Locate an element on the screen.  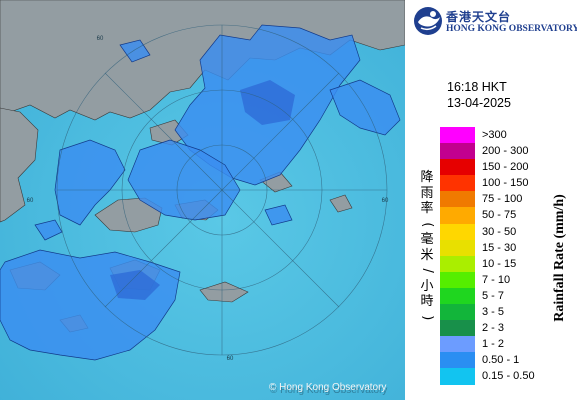
legend-row: 5 - 7 is located at coordinates (472, 296).